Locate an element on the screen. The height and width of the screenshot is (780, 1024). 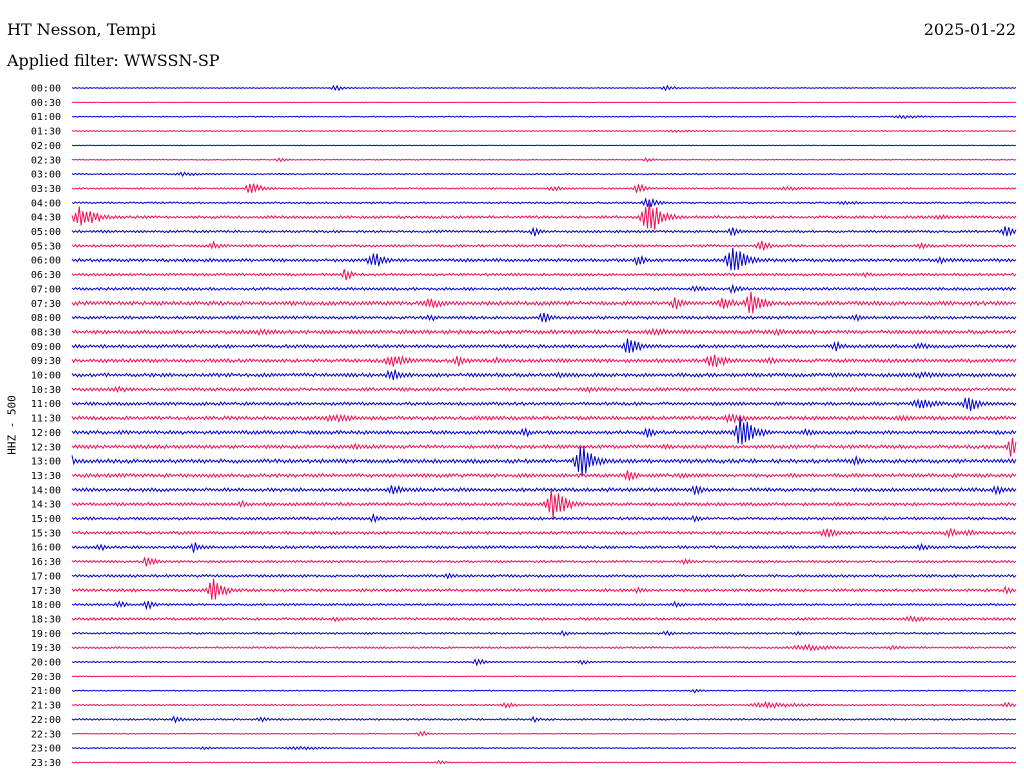
trace-2000 is located at coordinates (544, 662).